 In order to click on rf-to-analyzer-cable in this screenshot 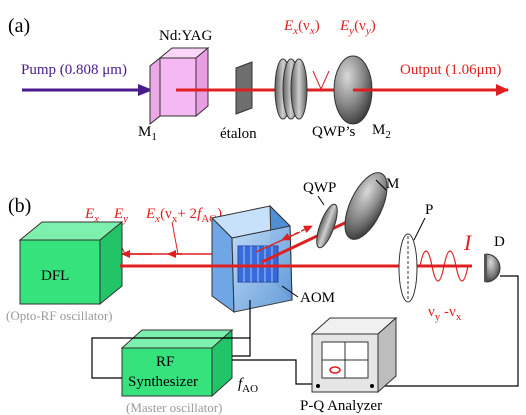, I will do `click(273, 372)`.